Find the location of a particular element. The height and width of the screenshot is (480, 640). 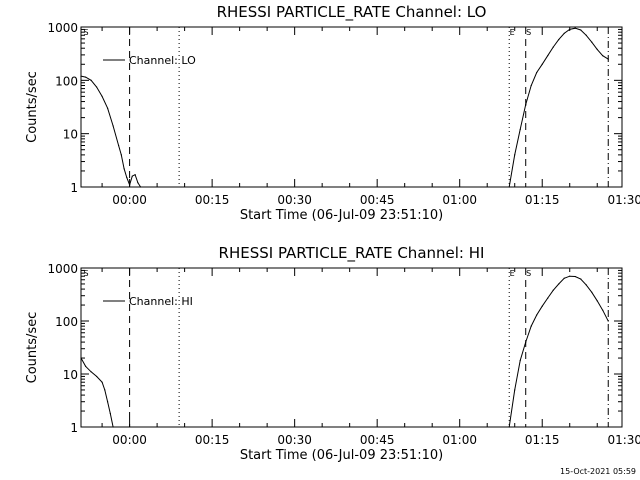

chart-title: RHESSI PARTICLE_RATE Channel: LO is located at coordinates (352, 12).